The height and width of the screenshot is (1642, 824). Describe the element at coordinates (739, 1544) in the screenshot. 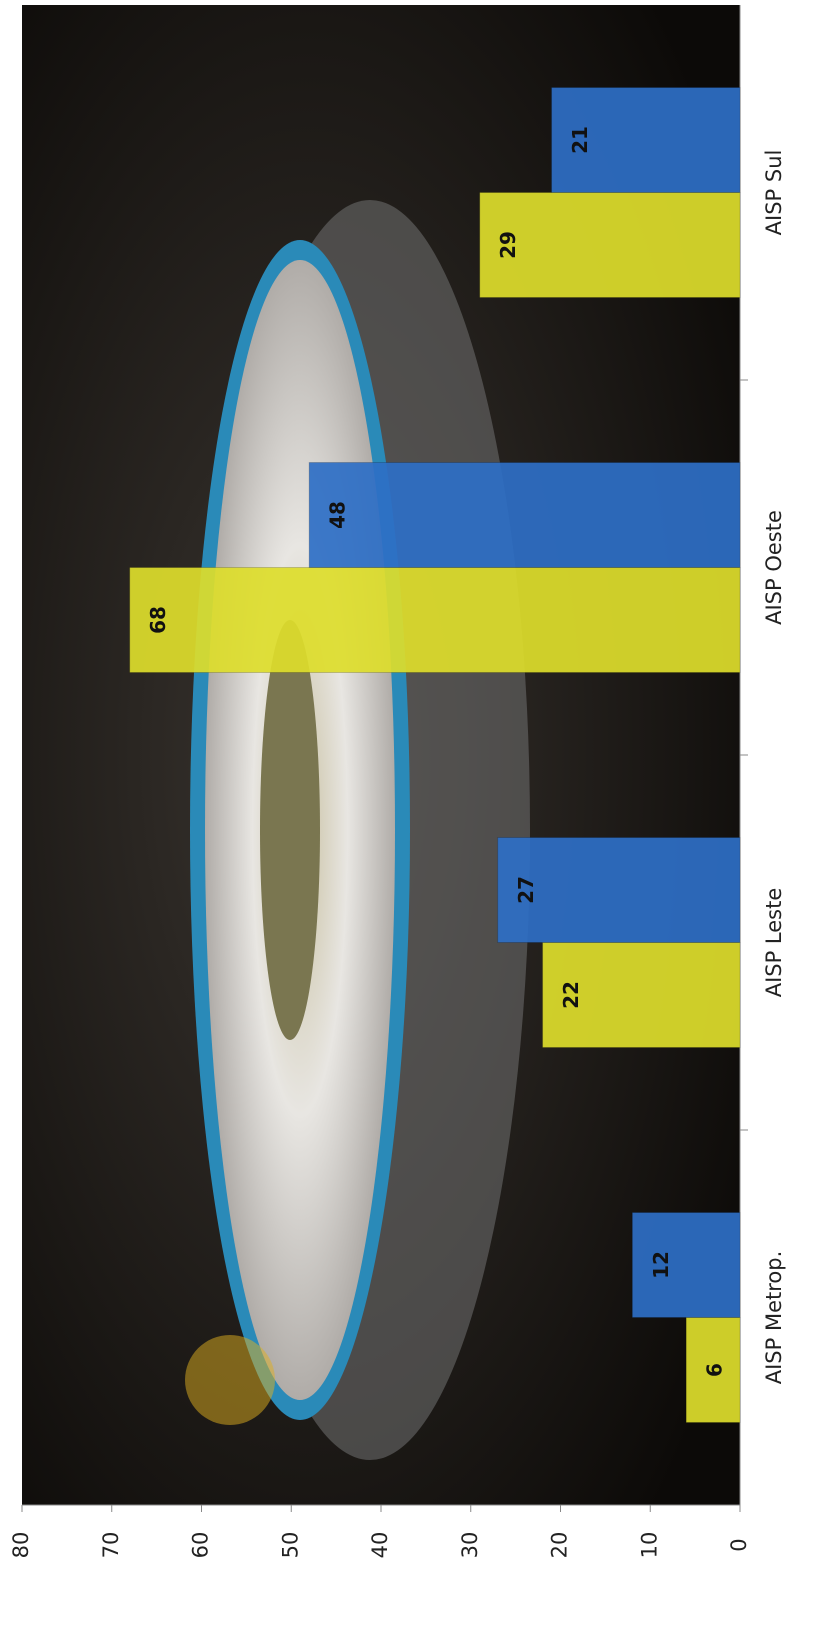

I see `y-tick-label: 0` at that location.